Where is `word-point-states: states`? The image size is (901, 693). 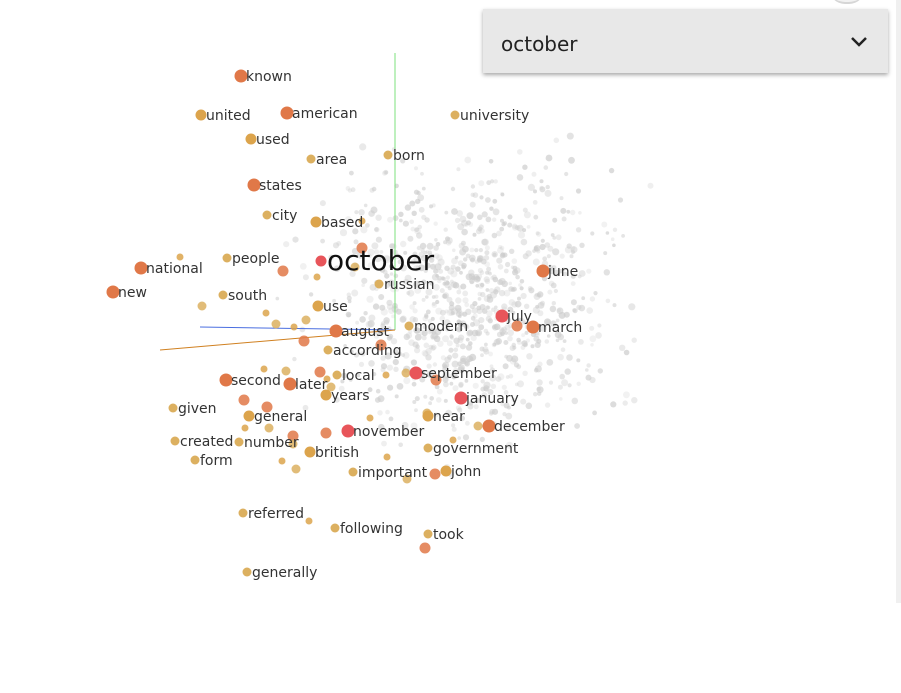 word-point-states: states is located at coordinates (274, 186).